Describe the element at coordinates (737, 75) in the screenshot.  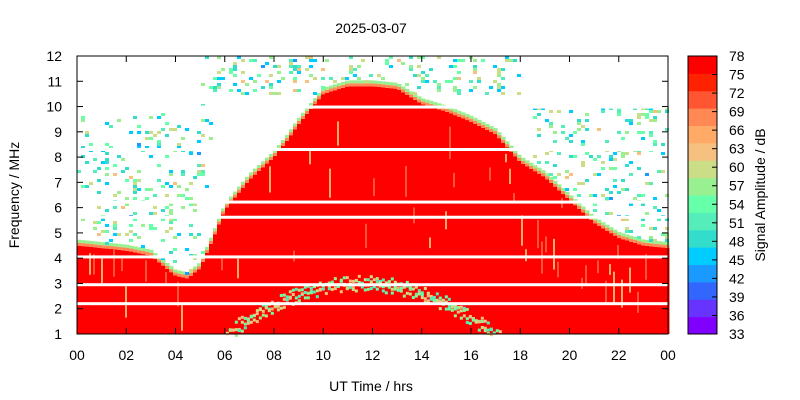
I see `colorbar-tick-label: 75` at that location.